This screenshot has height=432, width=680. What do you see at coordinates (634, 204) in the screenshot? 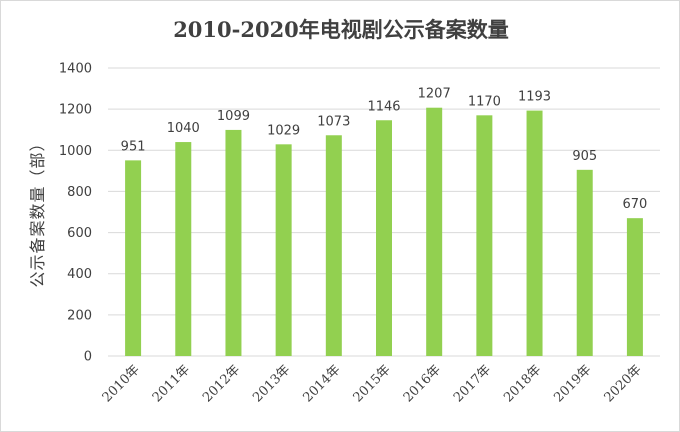
I see `data-label: 670` at bounding box center [634, 204].